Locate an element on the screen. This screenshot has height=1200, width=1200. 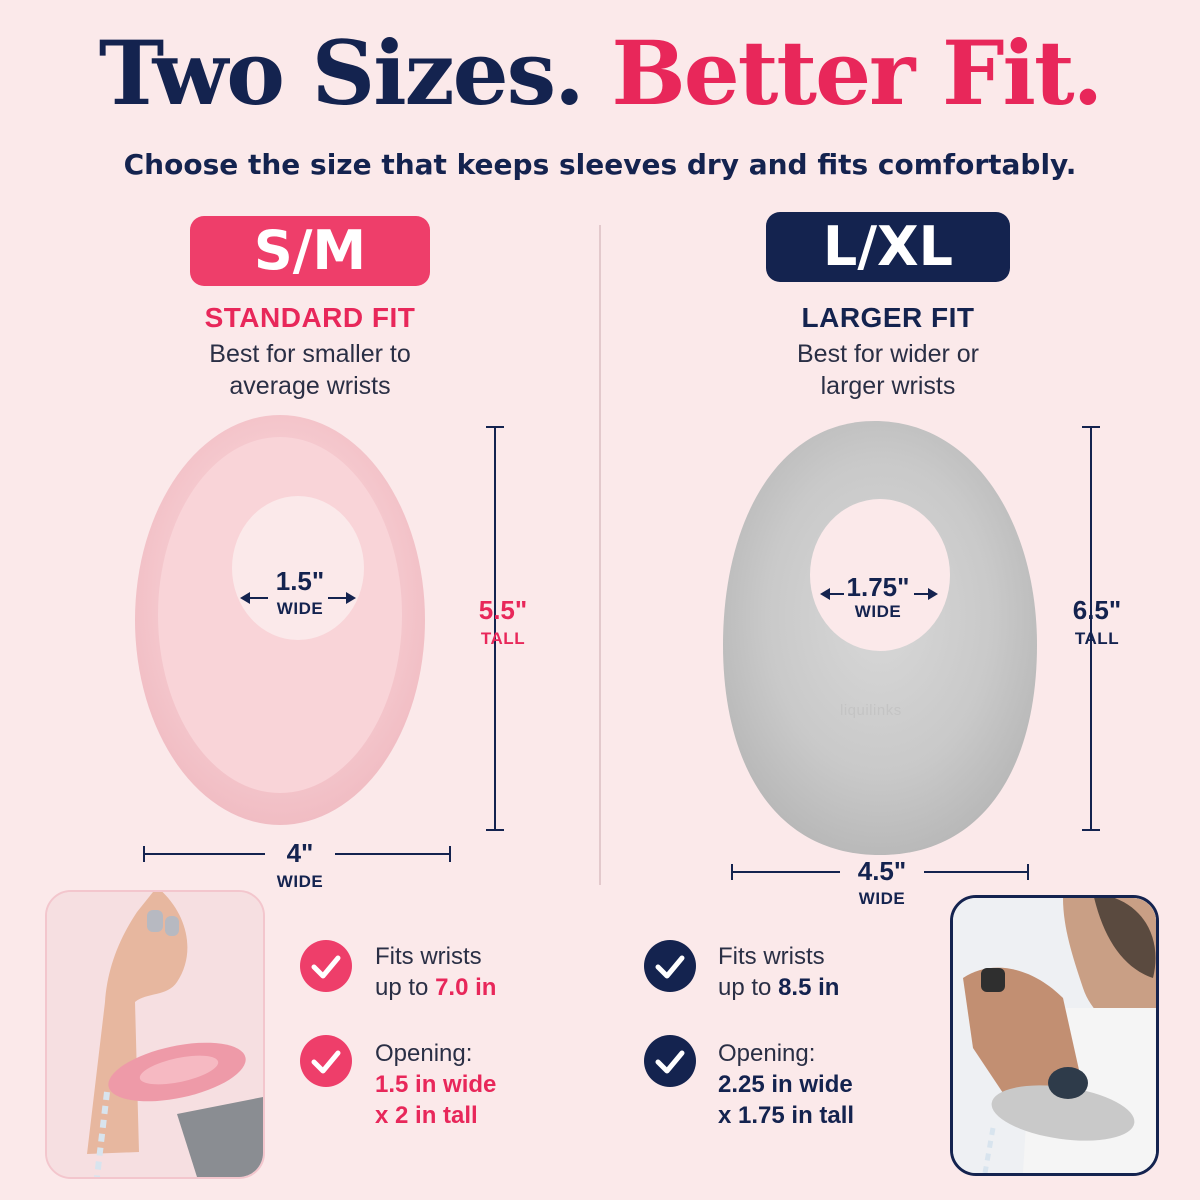
size-badge-lxl: L/XL is located at coordinates (888, 247).